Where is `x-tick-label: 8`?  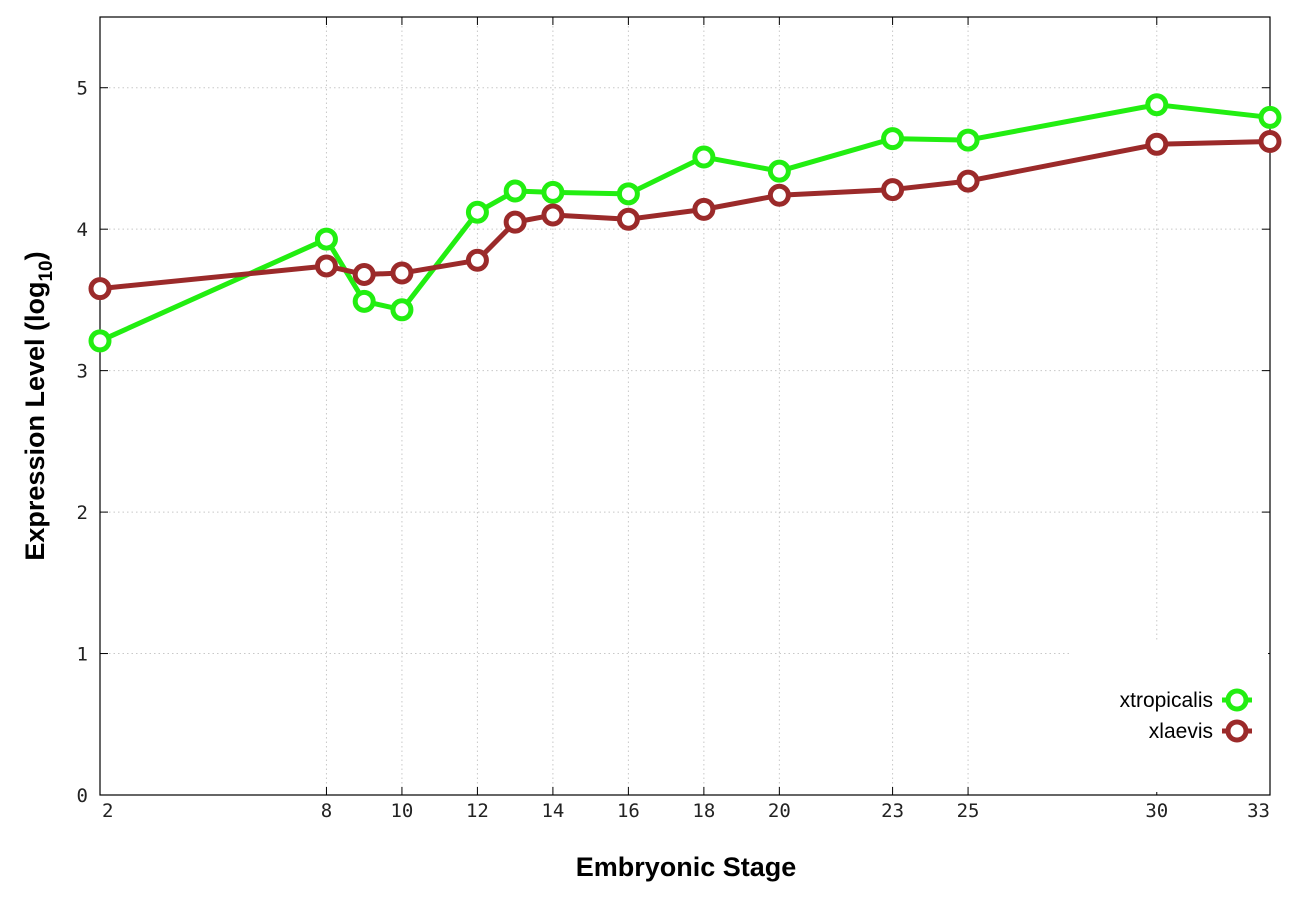 x-tick-label: 8 is located at coordinates (326, 811).